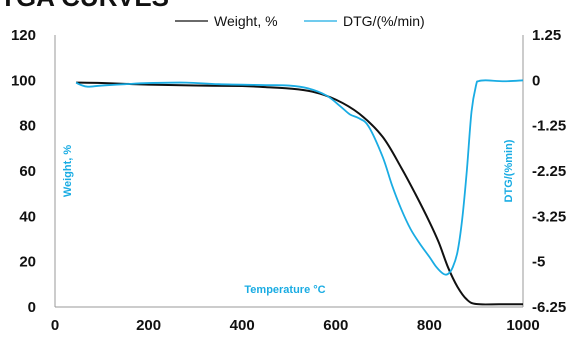 Image resolution: width=582 pixels, height=341 pixels. Describe the element at coordinates (335, 325) in the screenshot. I see `x-tick-label: 600` at that location.